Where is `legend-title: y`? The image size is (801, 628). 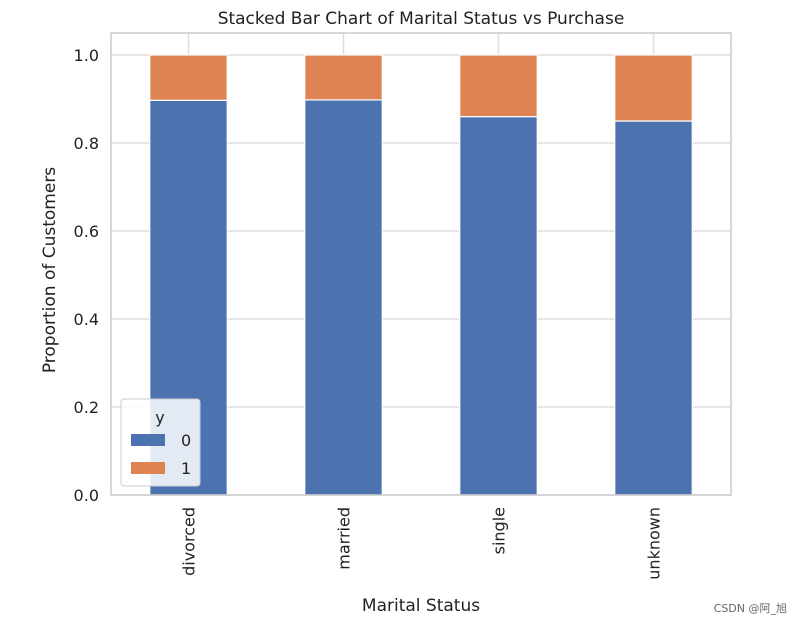
legend-title: y is located at coordinates (159, 417).